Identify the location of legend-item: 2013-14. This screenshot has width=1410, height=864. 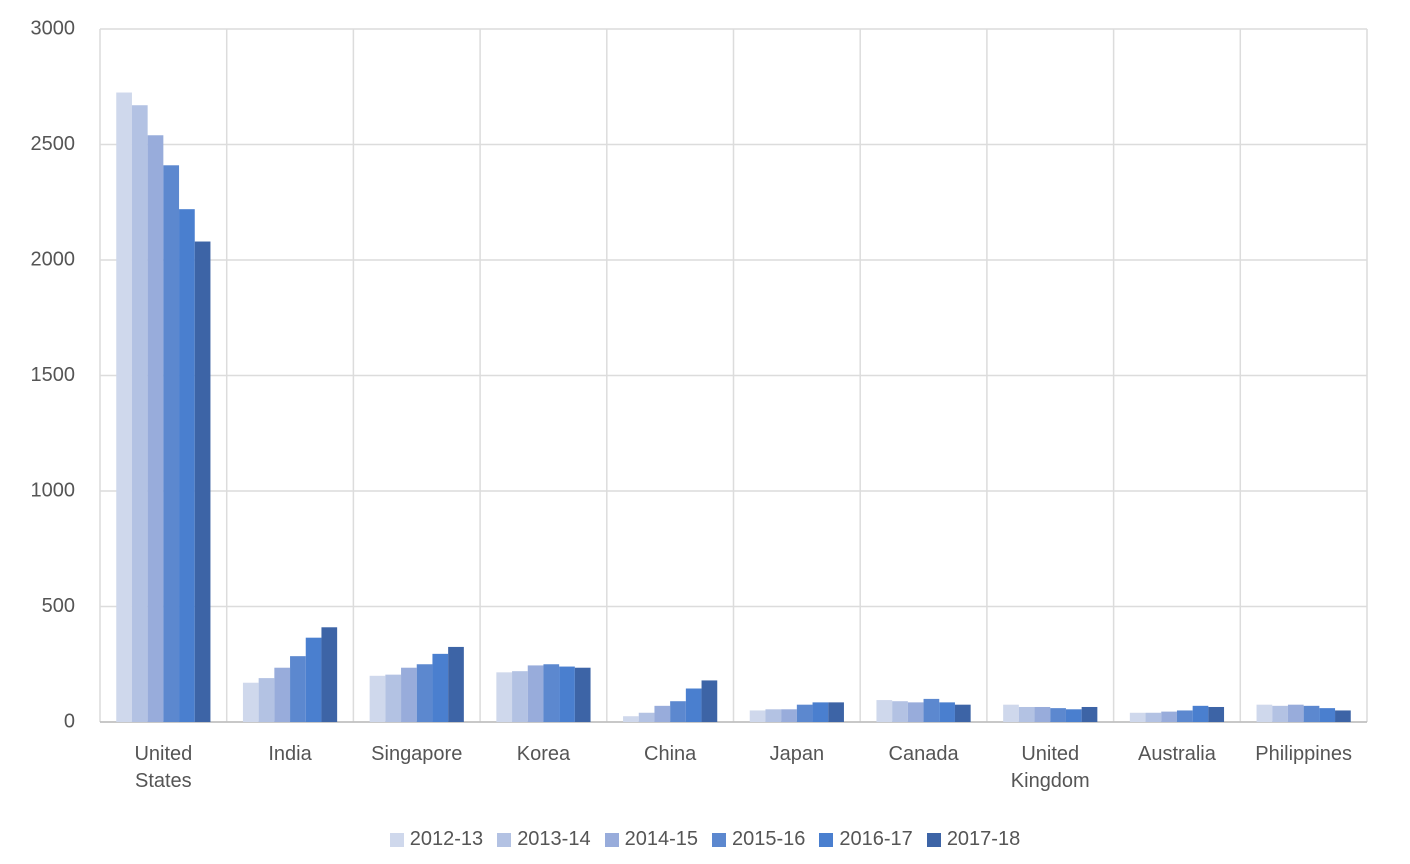
(544, 839).